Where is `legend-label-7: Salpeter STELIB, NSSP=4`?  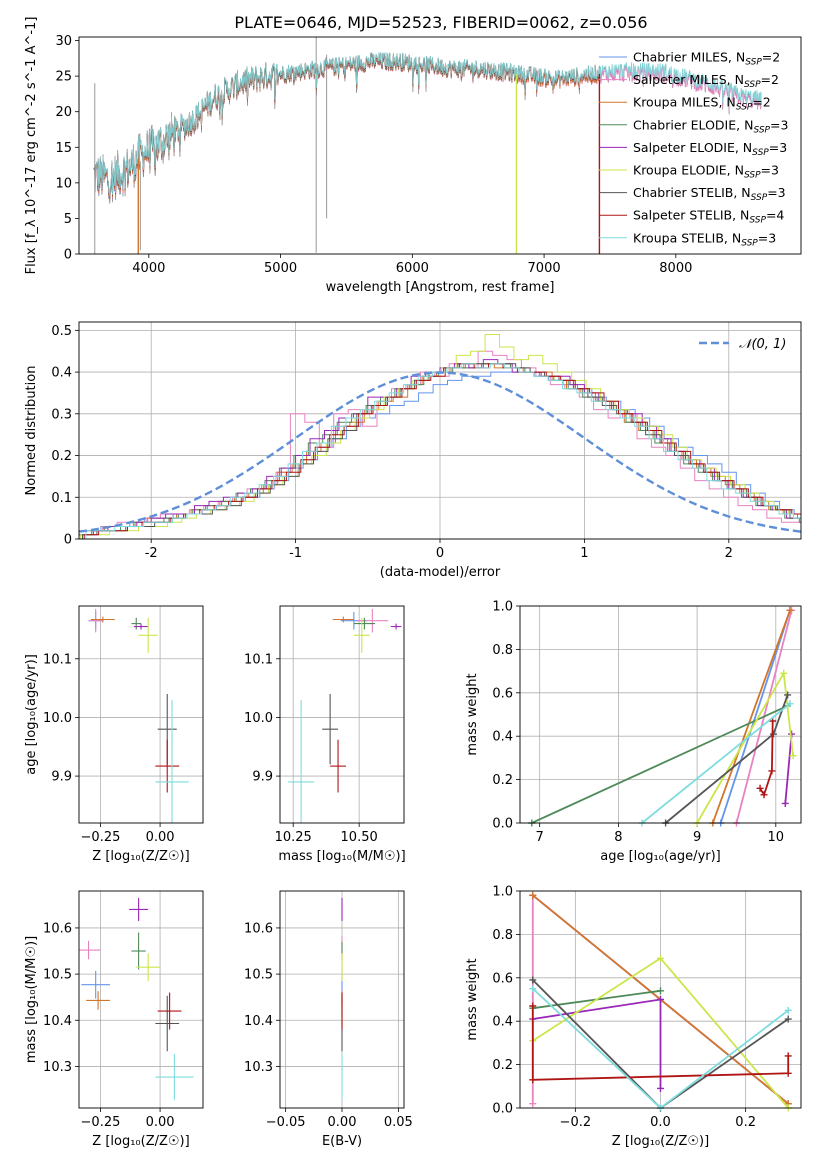 legend-label-7: Salpeter STELIB, NSSP=4 is located at coordinates (708, 217).